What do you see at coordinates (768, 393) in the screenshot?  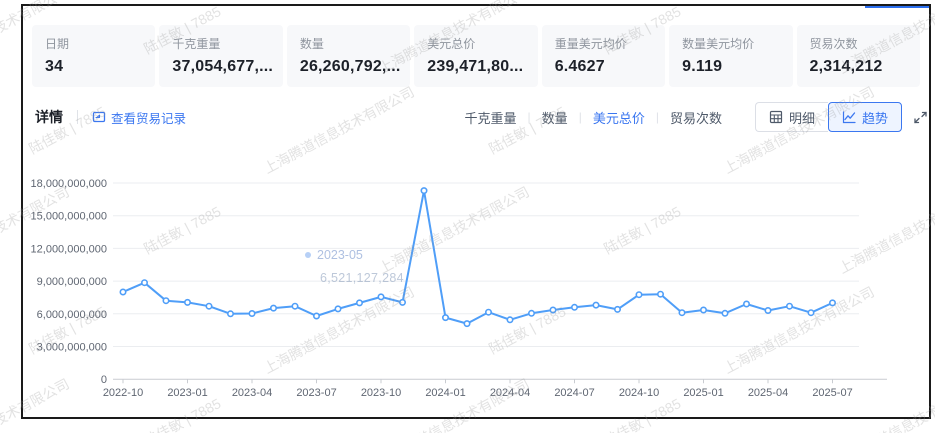 I see `svg-text: 2025-04` at bounding box center [768, 393].